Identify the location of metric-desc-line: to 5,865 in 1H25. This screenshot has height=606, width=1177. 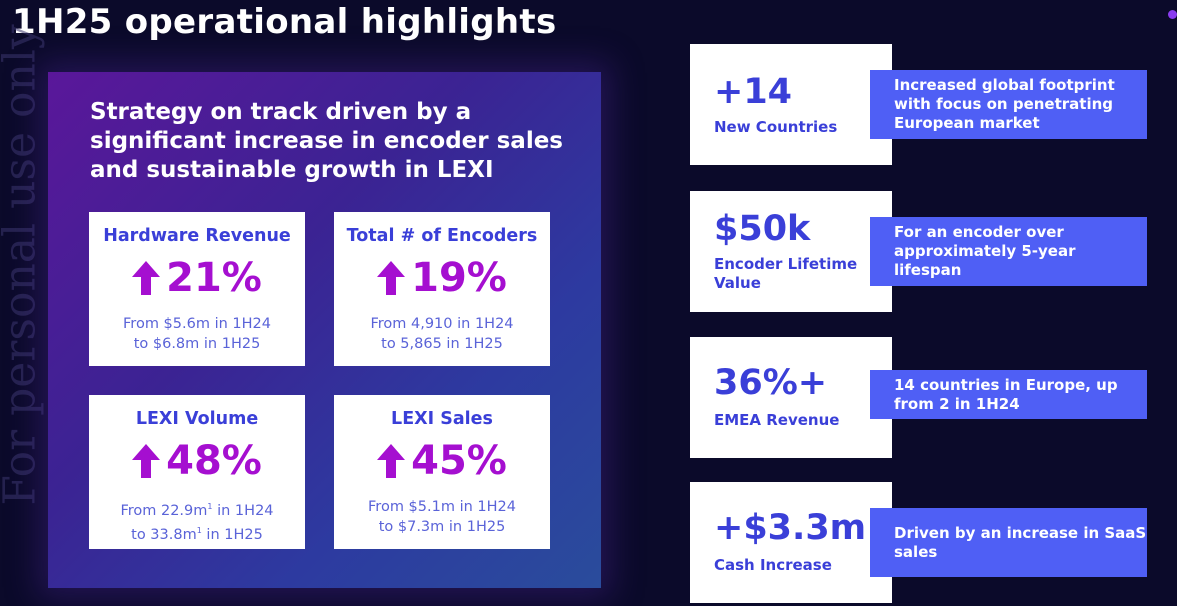
(442, 344).